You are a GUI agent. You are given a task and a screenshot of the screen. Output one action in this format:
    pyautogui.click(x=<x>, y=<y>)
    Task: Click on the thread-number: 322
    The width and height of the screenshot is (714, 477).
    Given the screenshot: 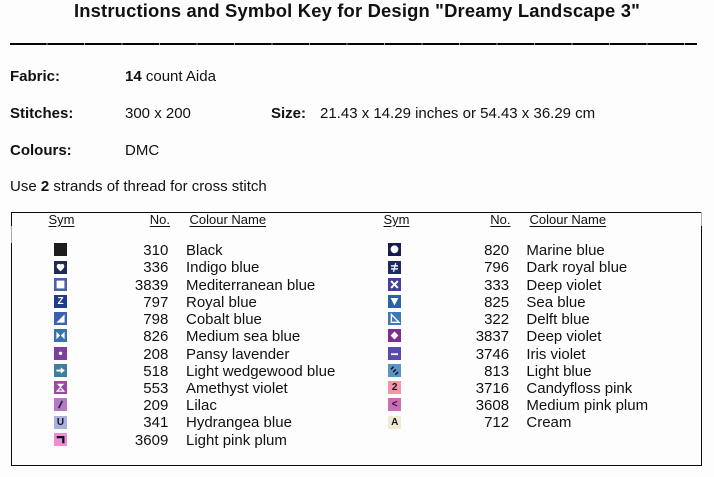 What is the action you would take?
    pyautogui.click(x=497, y=320)
    